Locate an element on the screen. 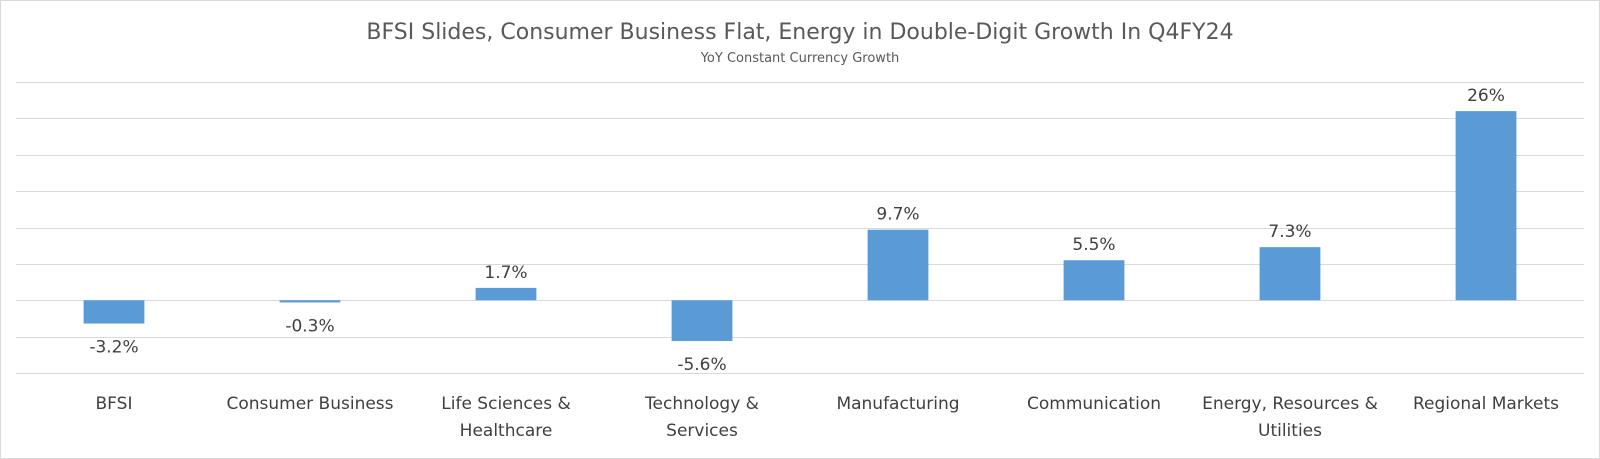  data-label: 26% is located at coordinates (1486, 96).